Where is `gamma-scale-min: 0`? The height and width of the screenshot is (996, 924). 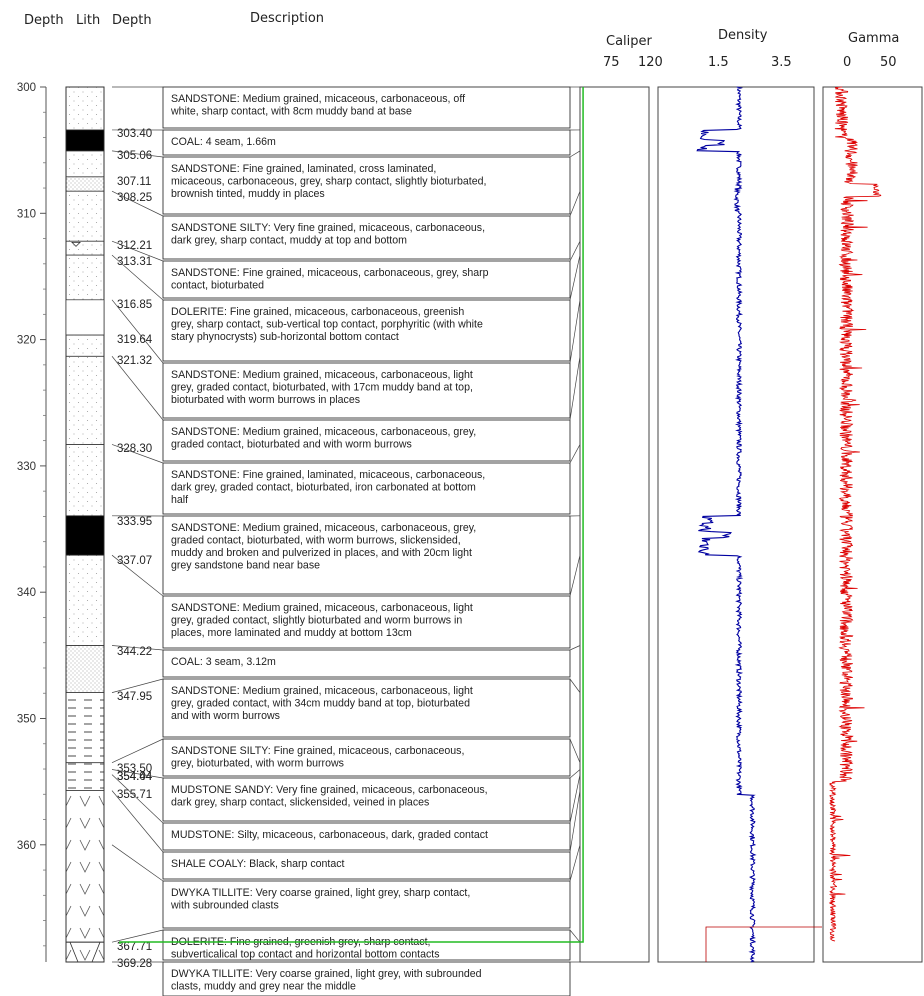
gamma-scale-min: 0 is located at coordinates (847, 62).